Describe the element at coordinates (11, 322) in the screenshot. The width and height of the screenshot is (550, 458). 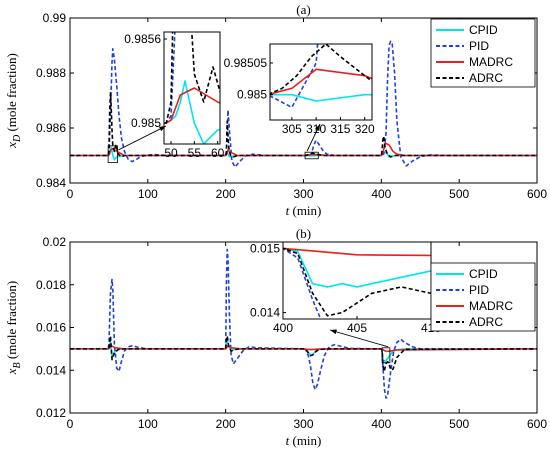
I see `panel-b-ylabel-unit: (mole fraction)` at that location.